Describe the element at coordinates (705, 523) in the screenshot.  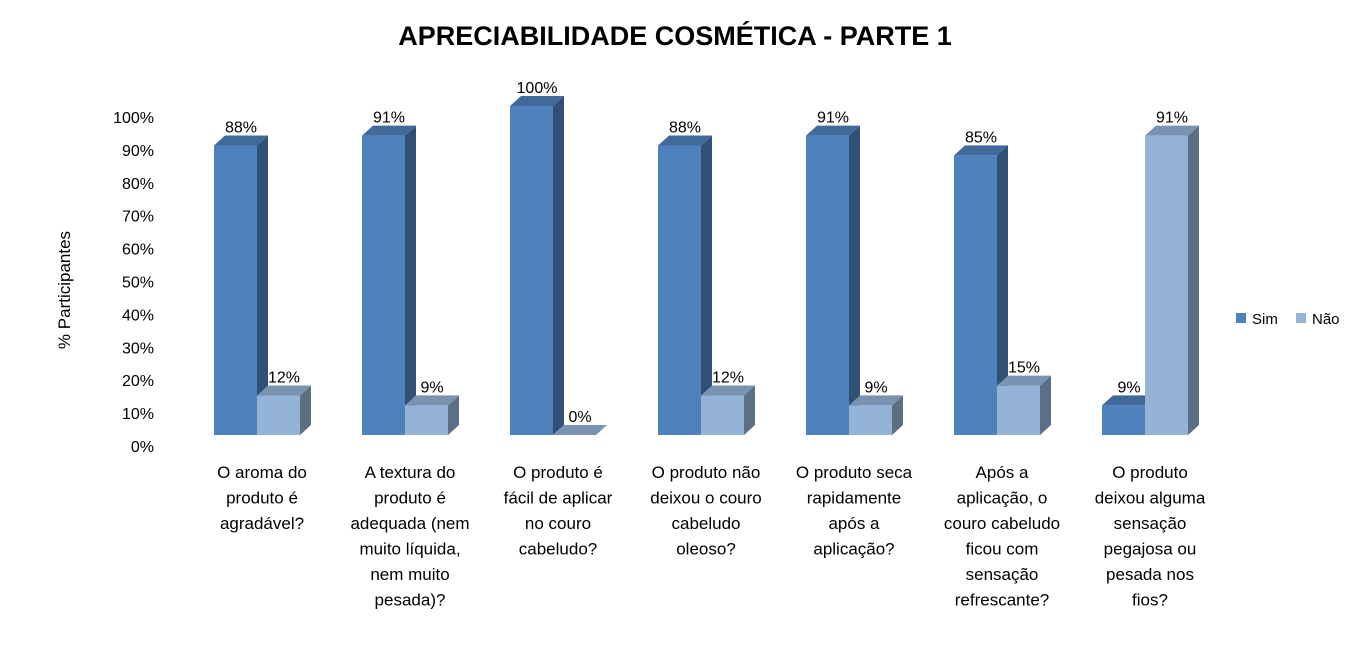
I see `category-label: cabeludo` at that location.